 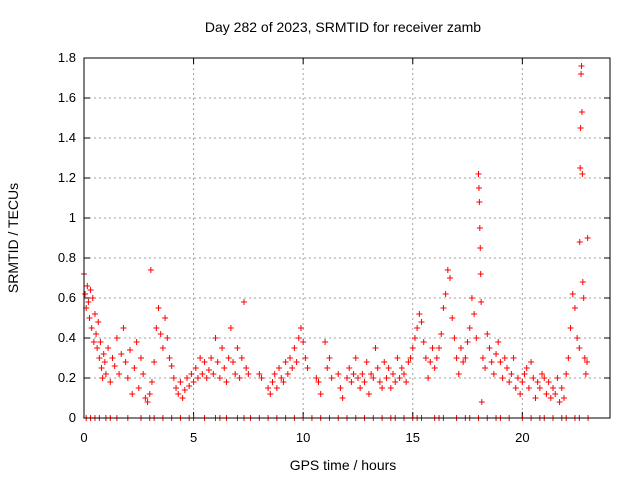 What do you see at coordinates (413, 437) in the screenshot?
I see `x-tick-label: 15` at bounding box center [413, 437].